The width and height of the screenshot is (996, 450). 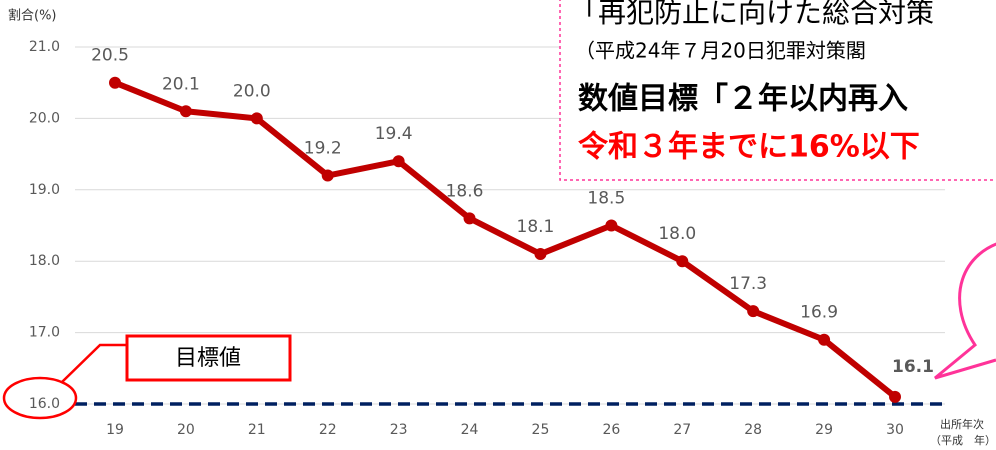 I want to click on x-tick-label: 25, so click(x=541, y=430).